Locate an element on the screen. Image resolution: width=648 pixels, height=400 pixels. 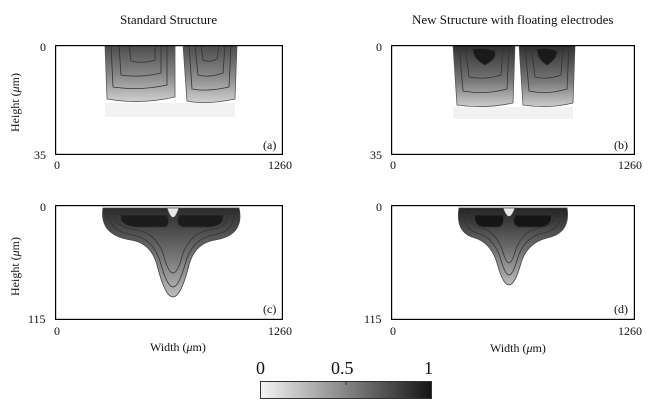
panel-b-frame is located at coordinates (513, 100).